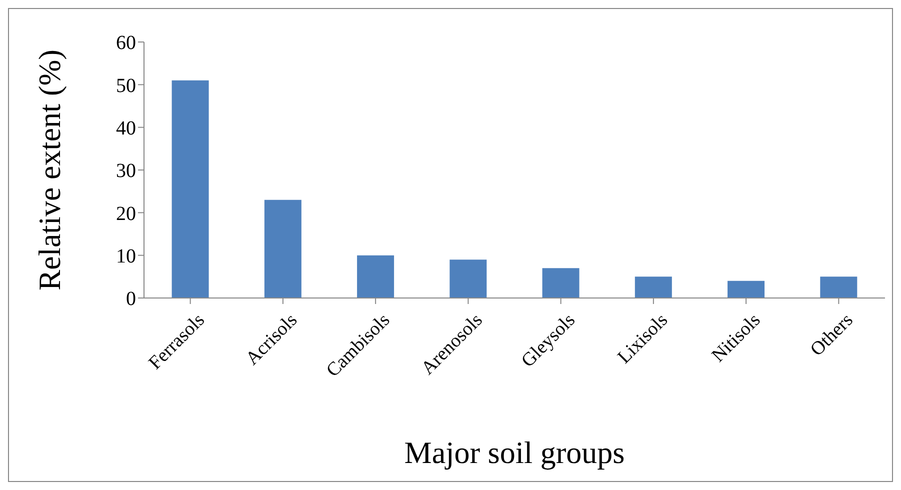  What do you see at coordinates (126, 171) in the screenshot?
I see `y-tick-label: 30` at bounding box center [126, 171].